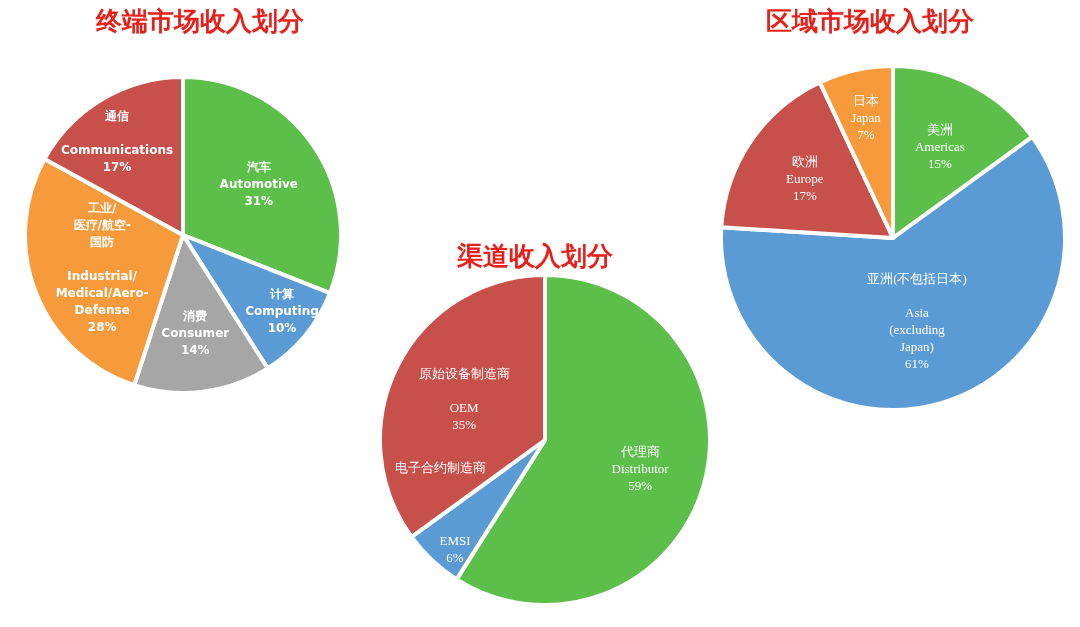 This screenshot has height=627, width=1080. What do you see at coordinates (200, 21) in the screenshot?
I see `title: 终端市场收入划分` at bounding box center [200, 21].